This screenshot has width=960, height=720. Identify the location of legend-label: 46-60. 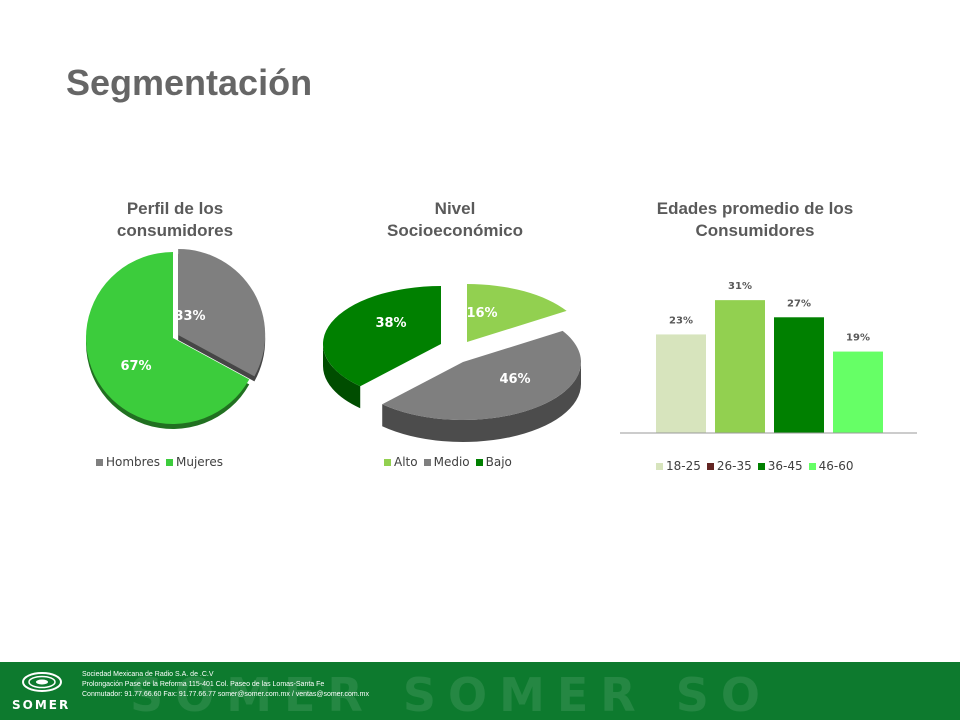
(836, 466).